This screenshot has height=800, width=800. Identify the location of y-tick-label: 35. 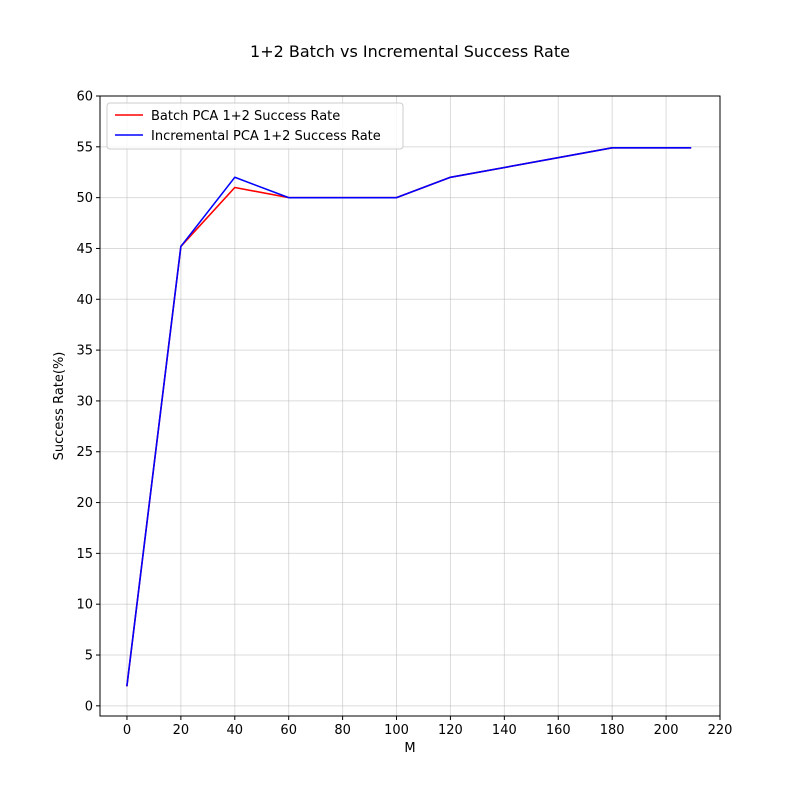
(84, 351).